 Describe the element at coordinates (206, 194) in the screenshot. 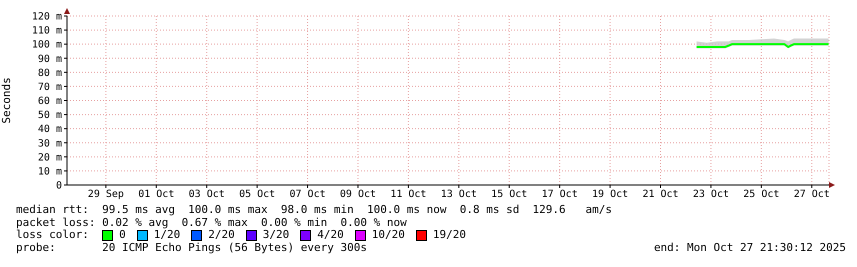

I see `x-tick-label: 03 Oct` at that location.